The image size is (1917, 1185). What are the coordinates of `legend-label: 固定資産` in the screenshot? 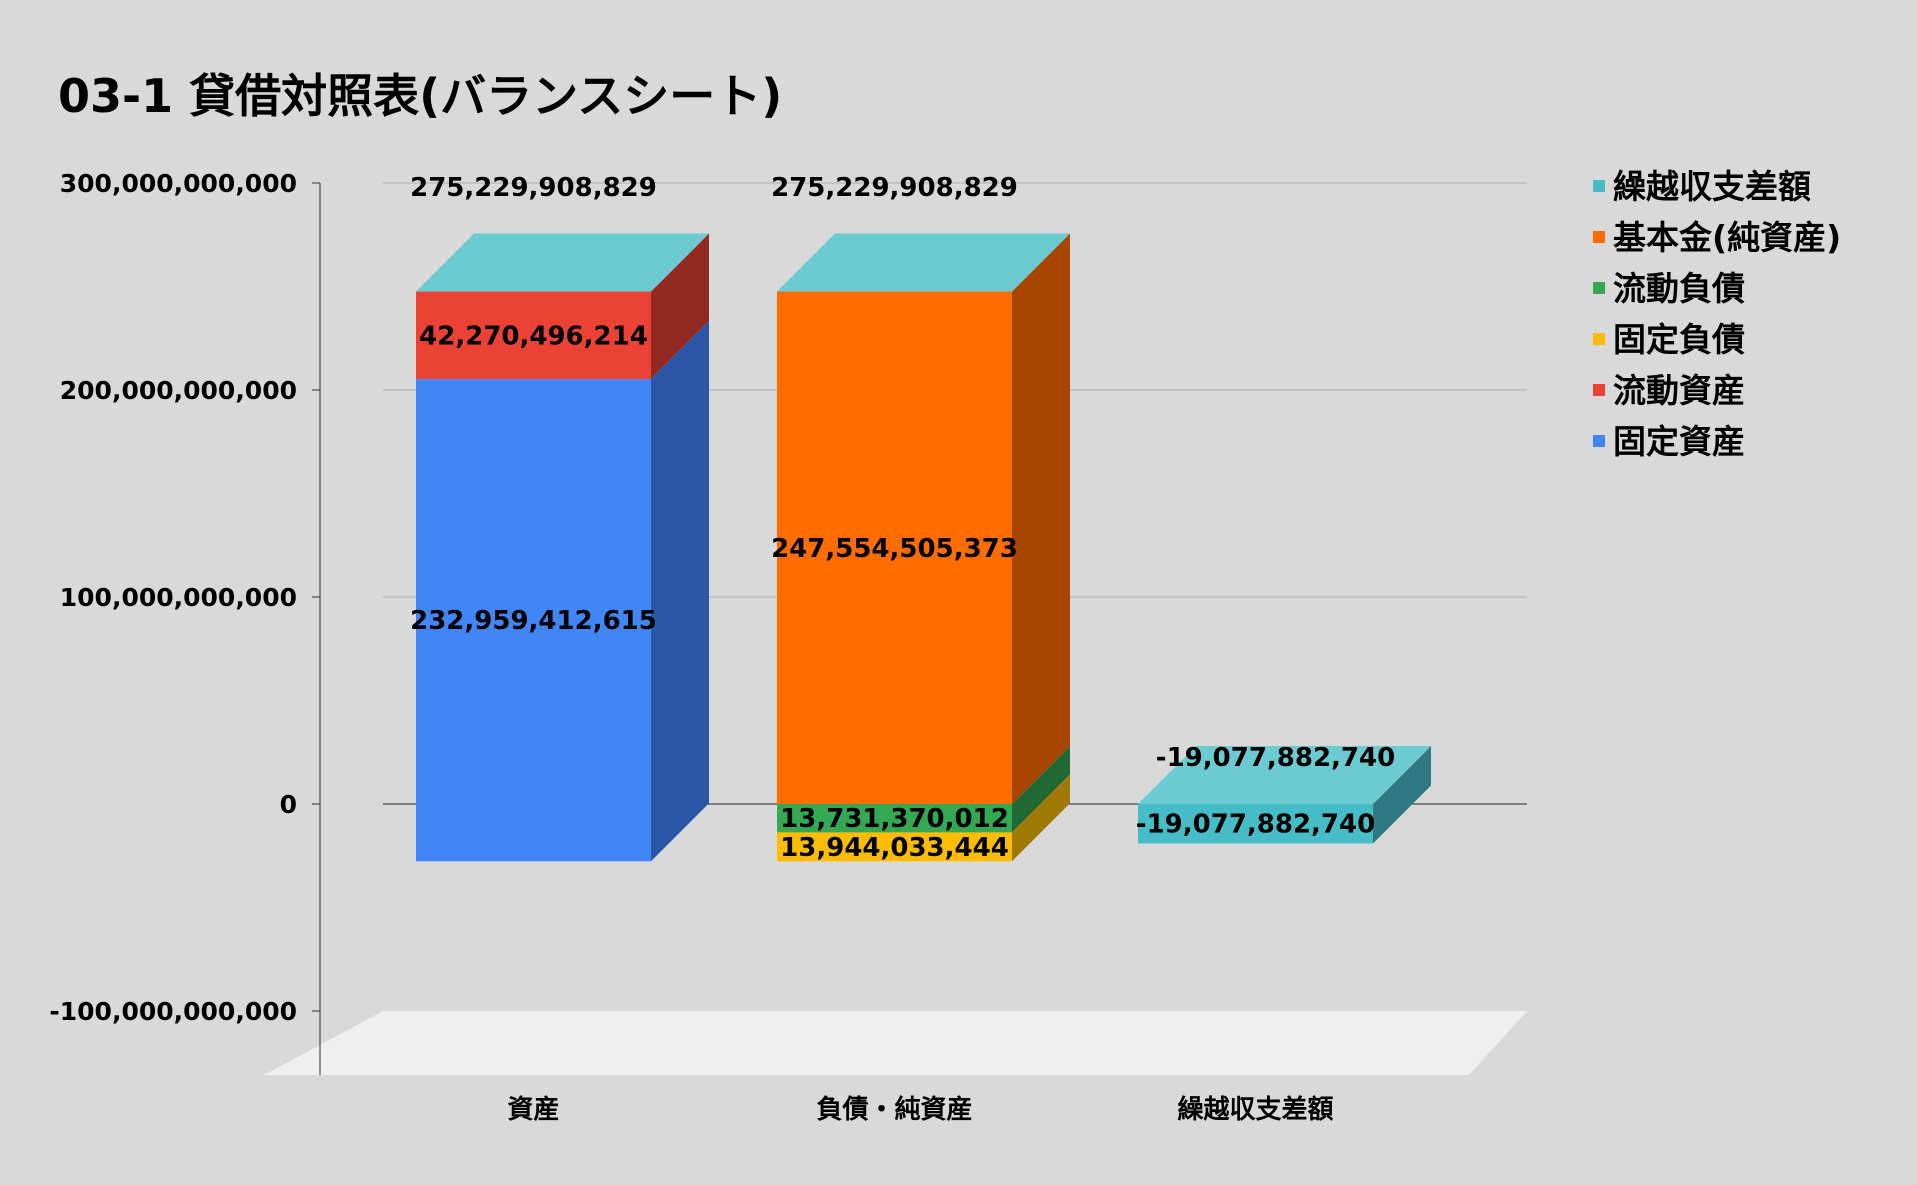 It's located at (1679, 441).